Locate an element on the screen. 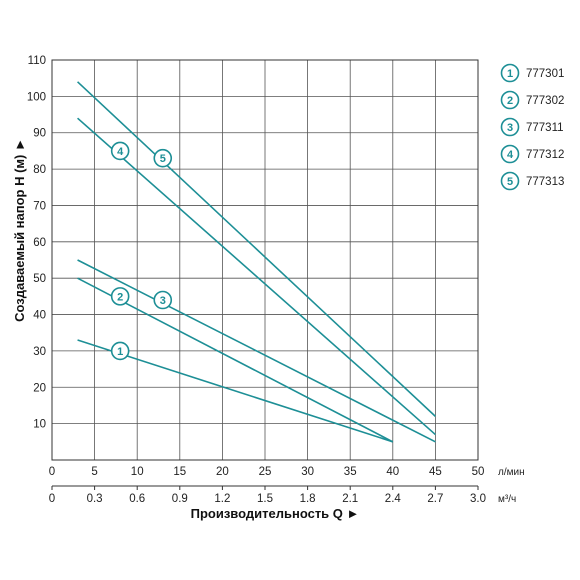 Image resolution: width=580 pixels, height=580 pixels. x2-tick-label: 1.5 is located at coordinates (265, 499).